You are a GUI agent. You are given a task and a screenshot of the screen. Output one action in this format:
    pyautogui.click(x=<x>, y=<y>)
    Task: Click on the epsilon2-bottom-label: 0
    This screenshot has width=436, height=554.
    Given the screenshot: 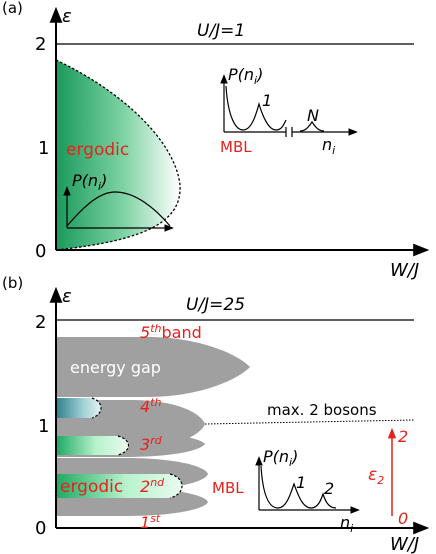 What is the action you would take?
    pyautogui.click(x=403, y=518)
    